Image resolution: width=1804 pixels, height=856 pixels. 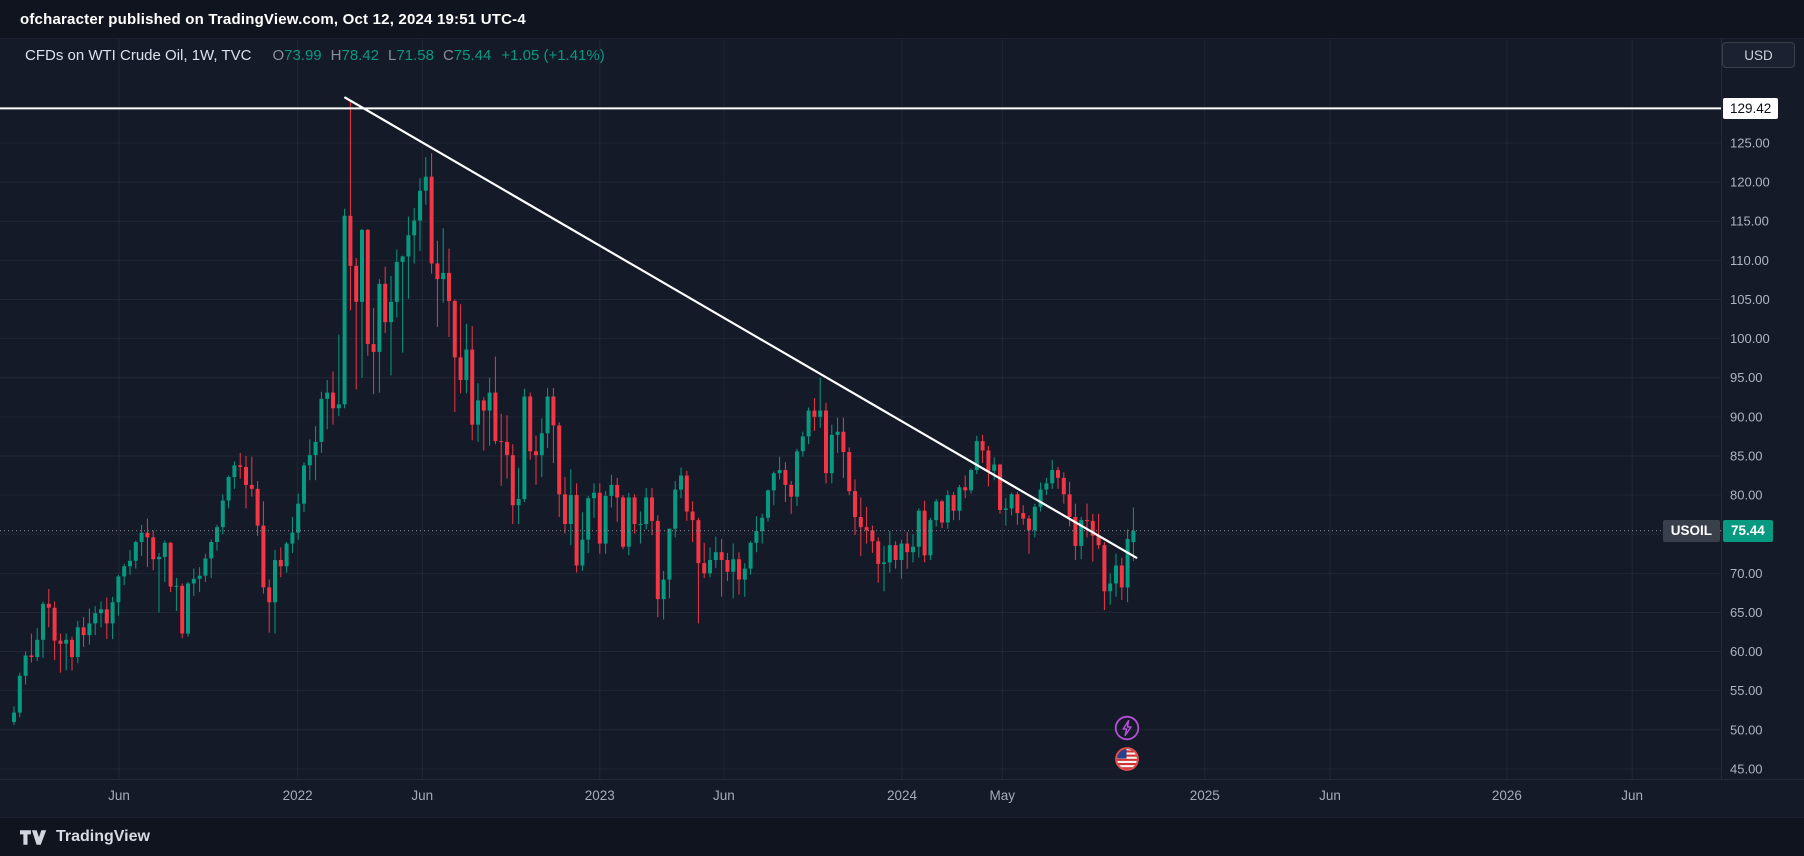 What do you see at coordinates (1127, 728) in the screenshot?
I see `boost-lightning-icon` at bounding box center [1127, 728].